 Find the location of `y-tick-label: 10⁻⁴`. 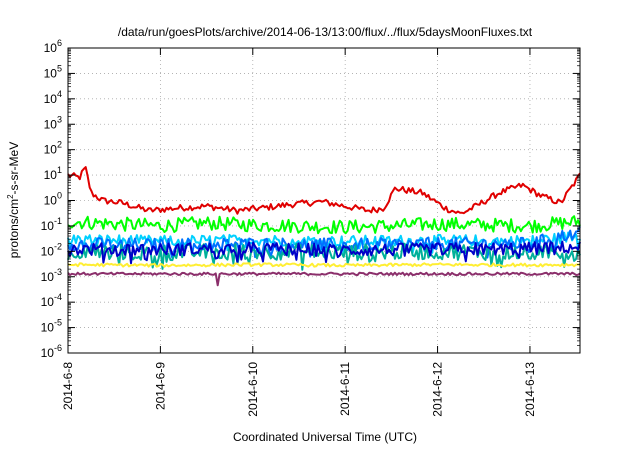

y-tick-label: 10⁻⁴ is located at coordinates (51, 300).